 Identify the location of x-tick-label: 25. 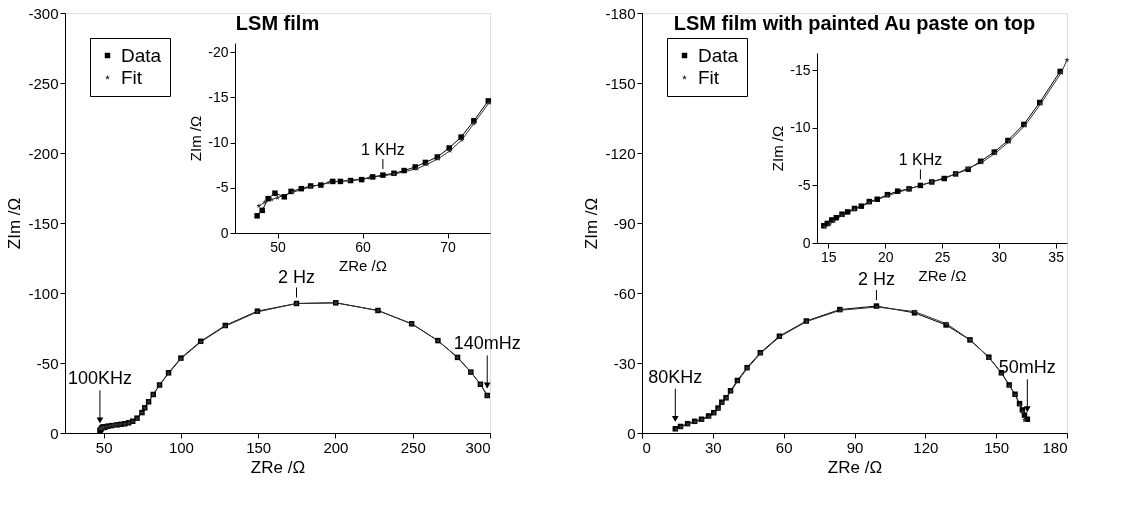
(942, 256).